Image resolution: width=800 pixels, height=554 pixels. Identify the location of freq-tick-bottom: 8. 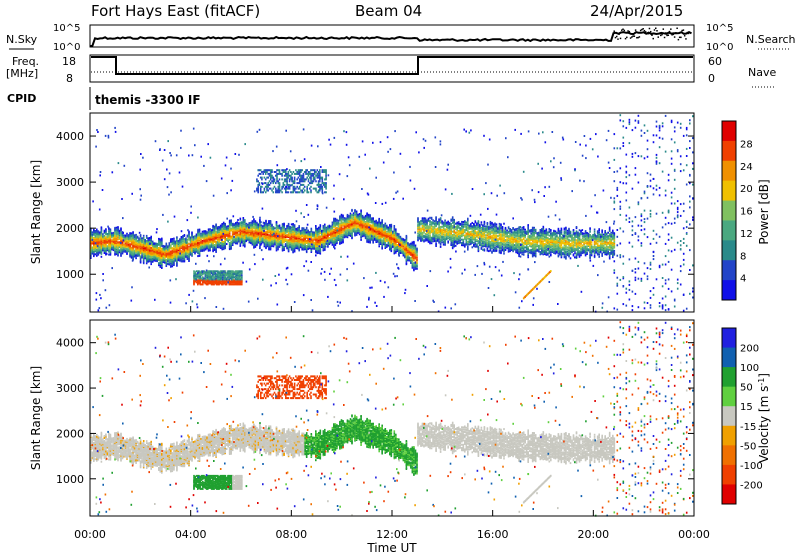
(69, 78).